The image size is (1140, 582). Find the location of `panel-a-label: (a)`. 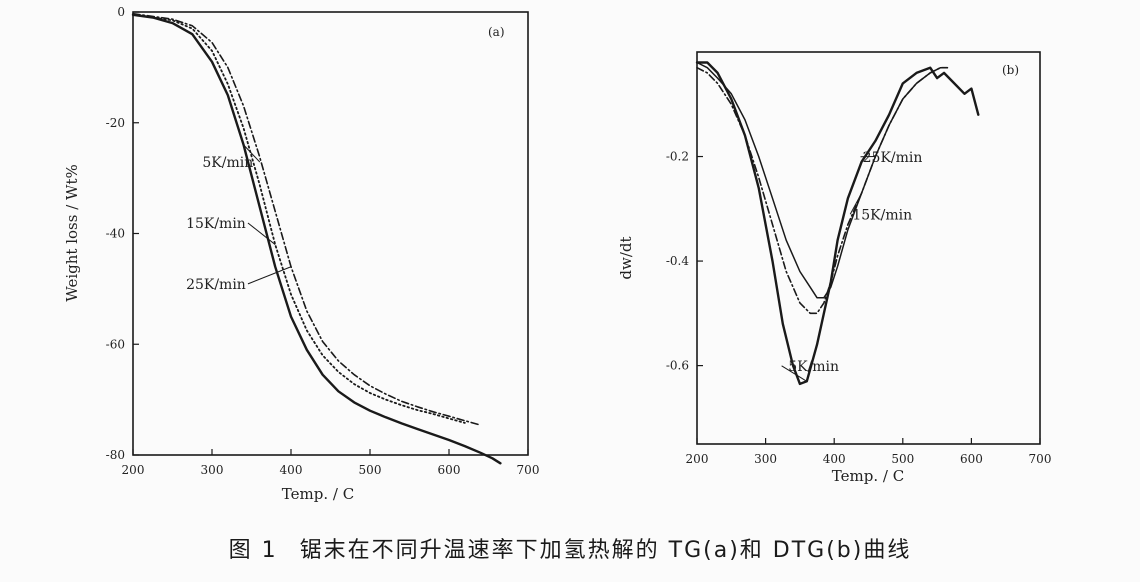

panel-a-label: (a) is located at coordinates (496, 32).